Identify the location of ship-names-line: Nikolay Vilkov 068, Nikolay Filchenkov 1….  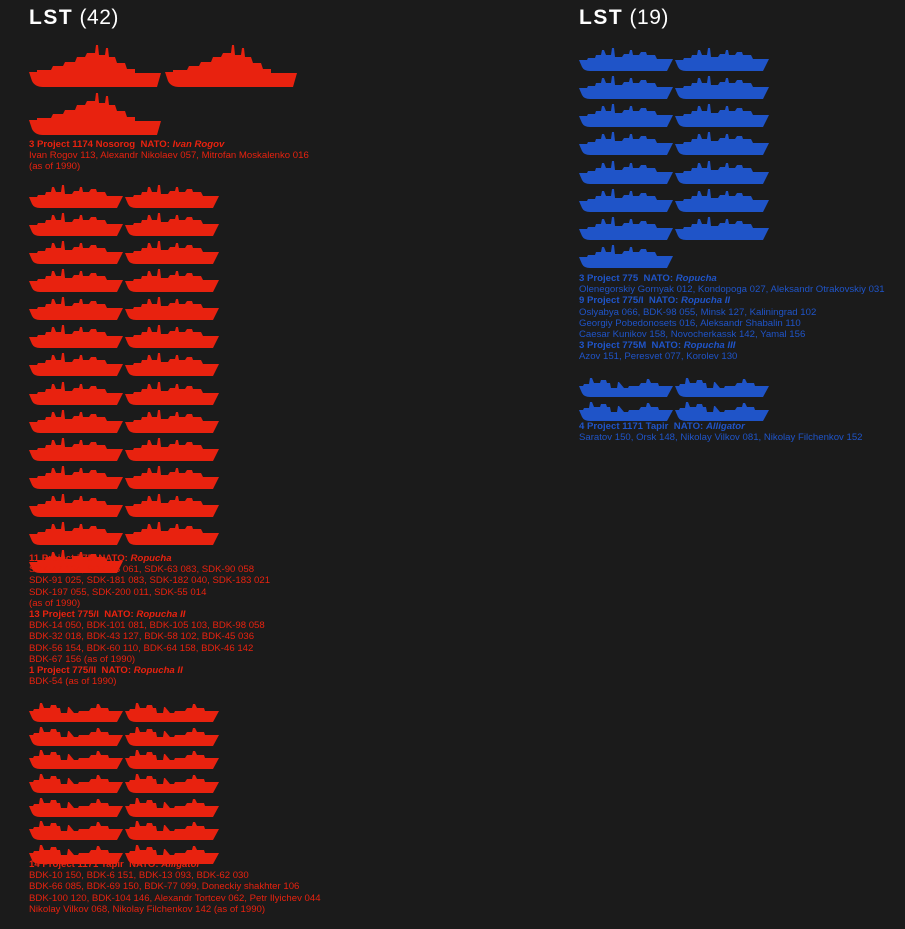
(147, 909).